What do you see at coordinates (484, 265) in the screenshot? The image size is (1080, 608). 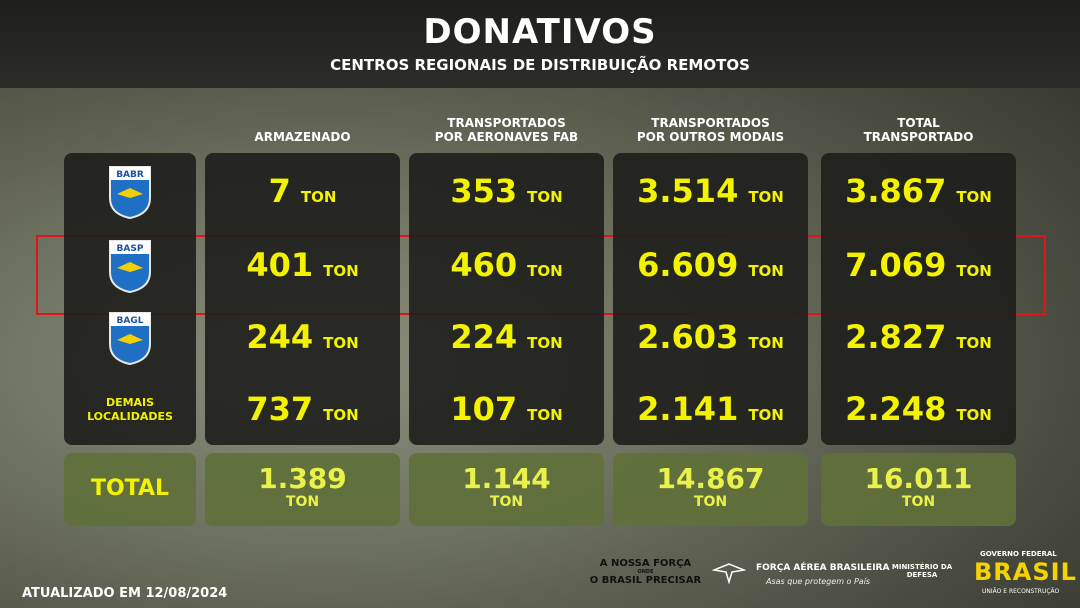 I see `value: 460` at bounding box center [484, 265].